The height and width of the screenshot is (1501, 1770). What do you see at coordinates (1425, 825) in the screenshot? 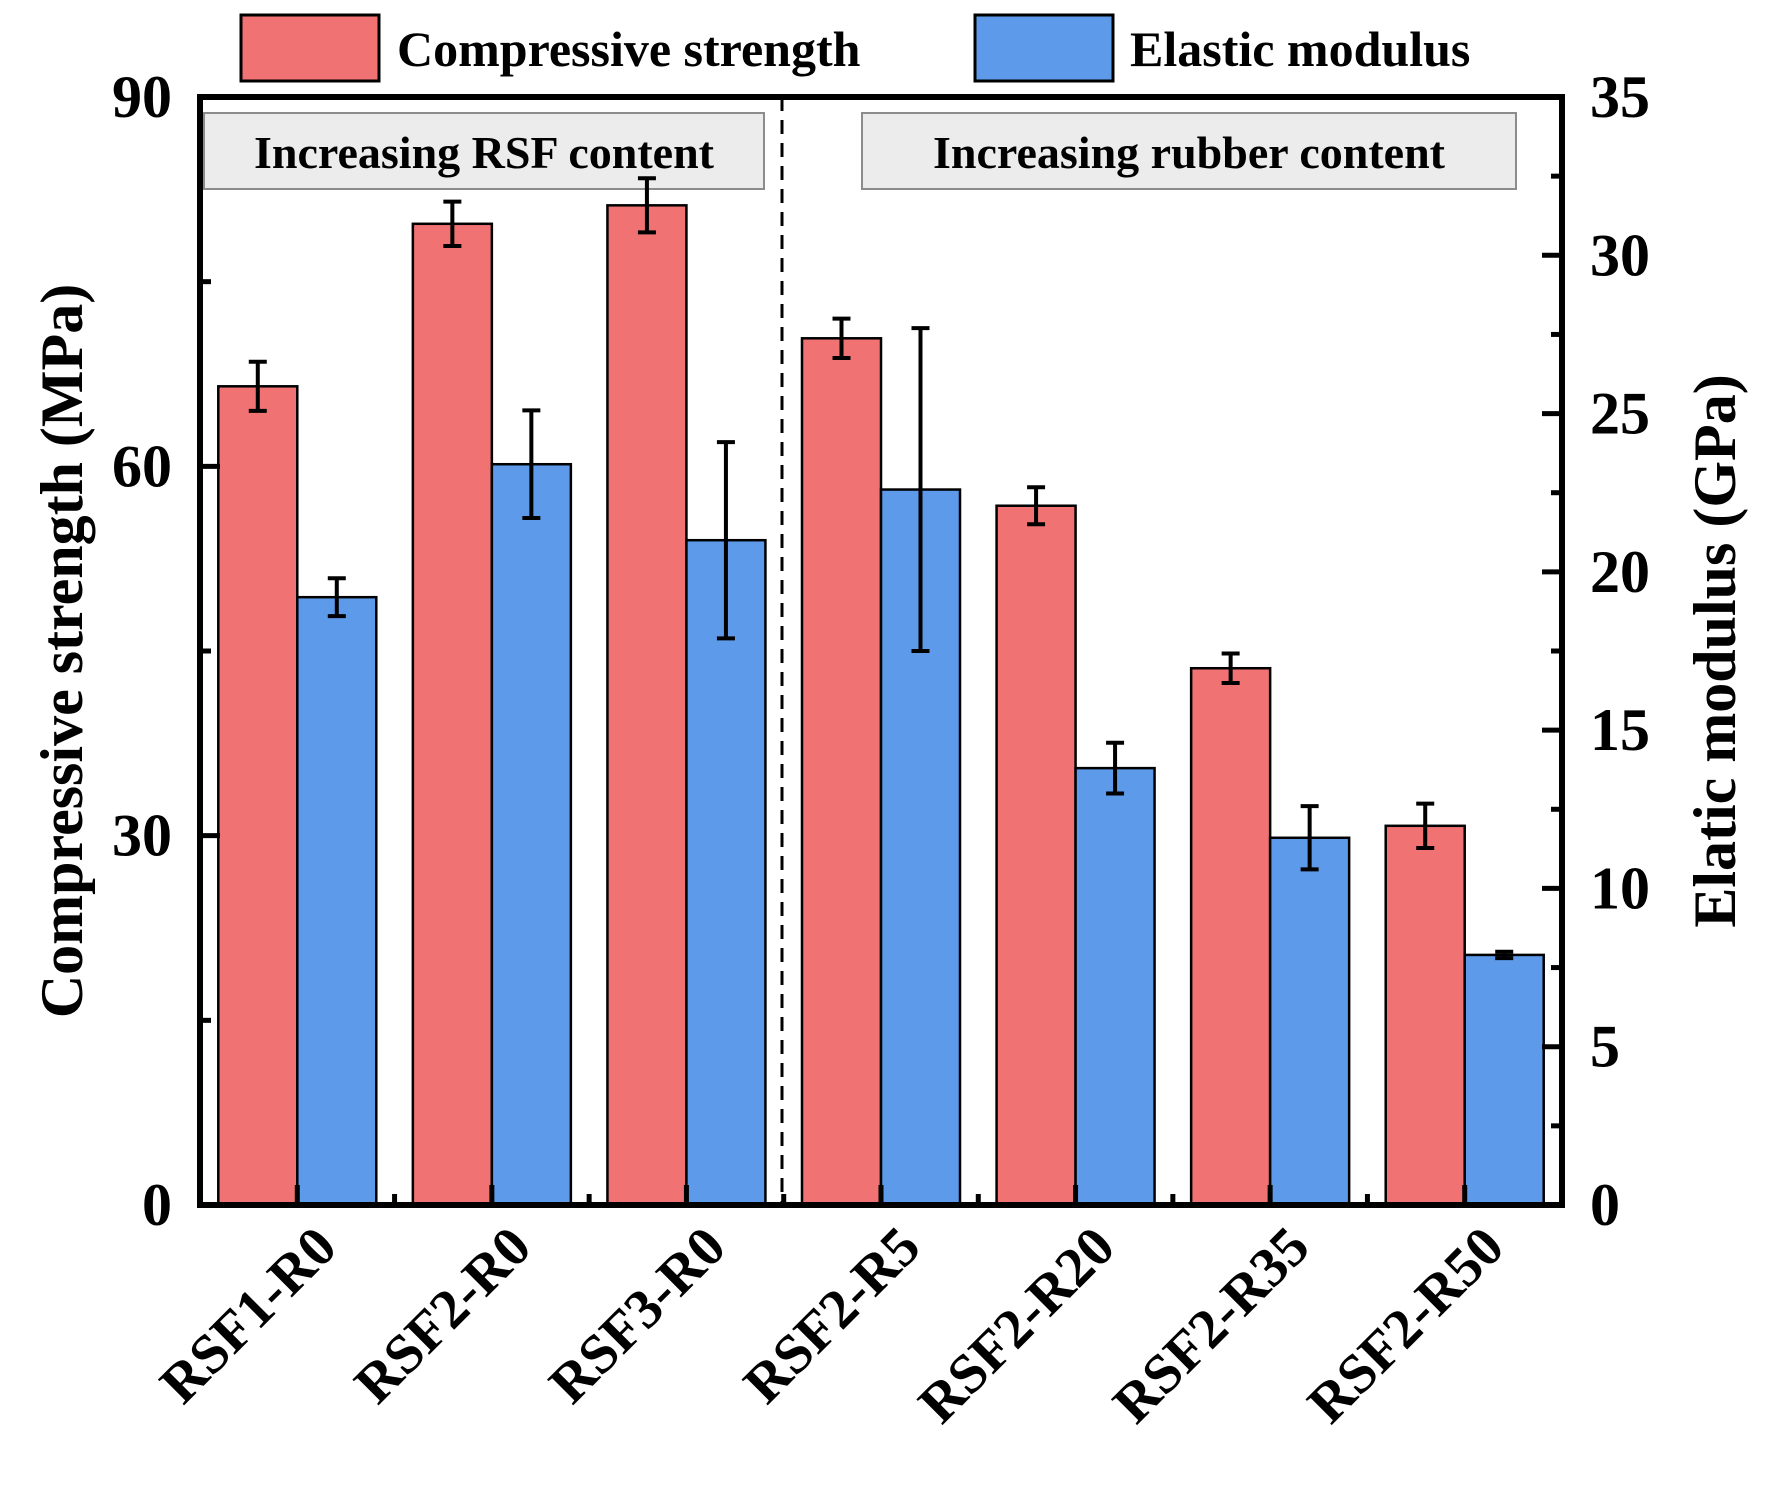
I see `error-bar-compressive-rsf2-r50` at bounding box center [1425, 825].